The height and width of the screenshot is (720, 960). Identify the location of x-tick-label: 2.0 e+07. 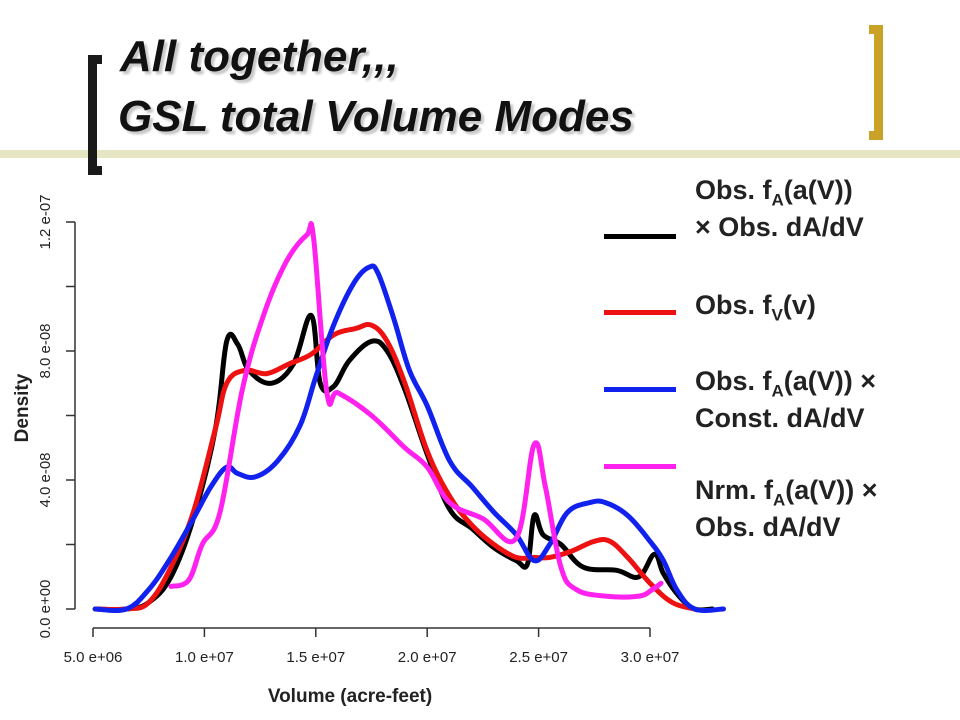
(427, 657).